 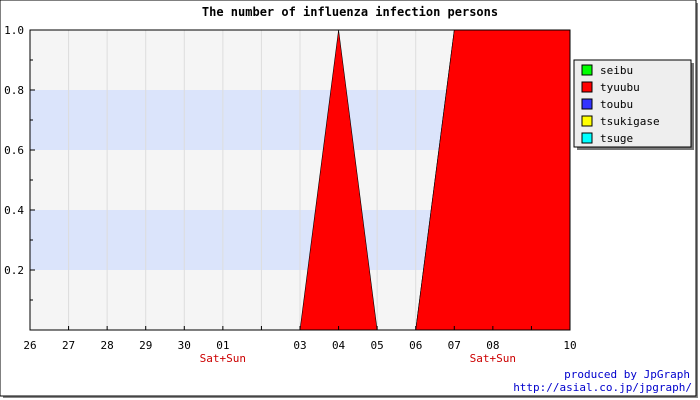 What do you see at coordinates (222, 345) in the screenshot?
I see `x-tick-label: 01` at bounding box center [222, 345].